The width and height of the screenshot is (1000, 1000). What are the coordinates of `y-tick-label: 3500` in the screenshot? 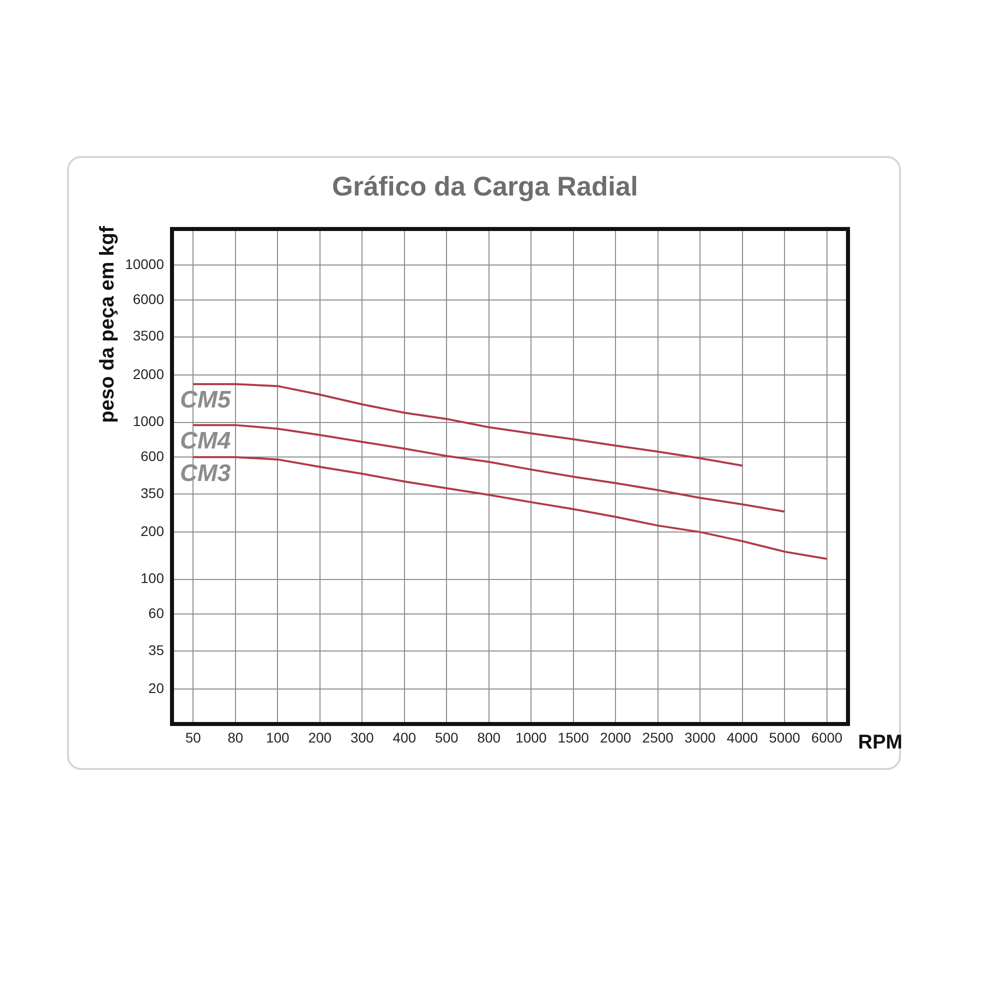 It's located at (148, 336).